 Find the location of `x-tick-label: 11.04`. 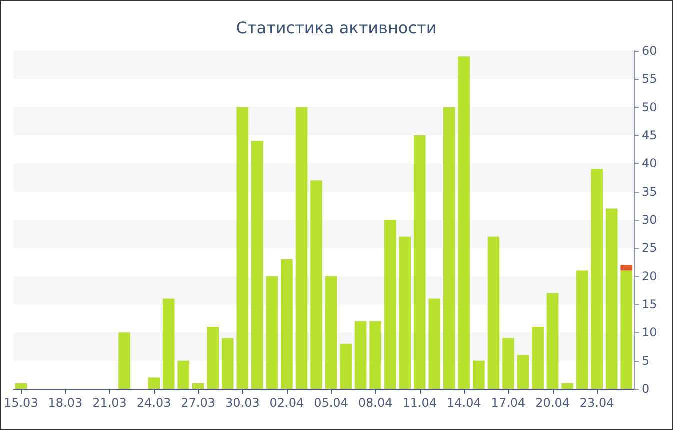

x-tick-label: 11.04 is located at coordinates (420, 403).